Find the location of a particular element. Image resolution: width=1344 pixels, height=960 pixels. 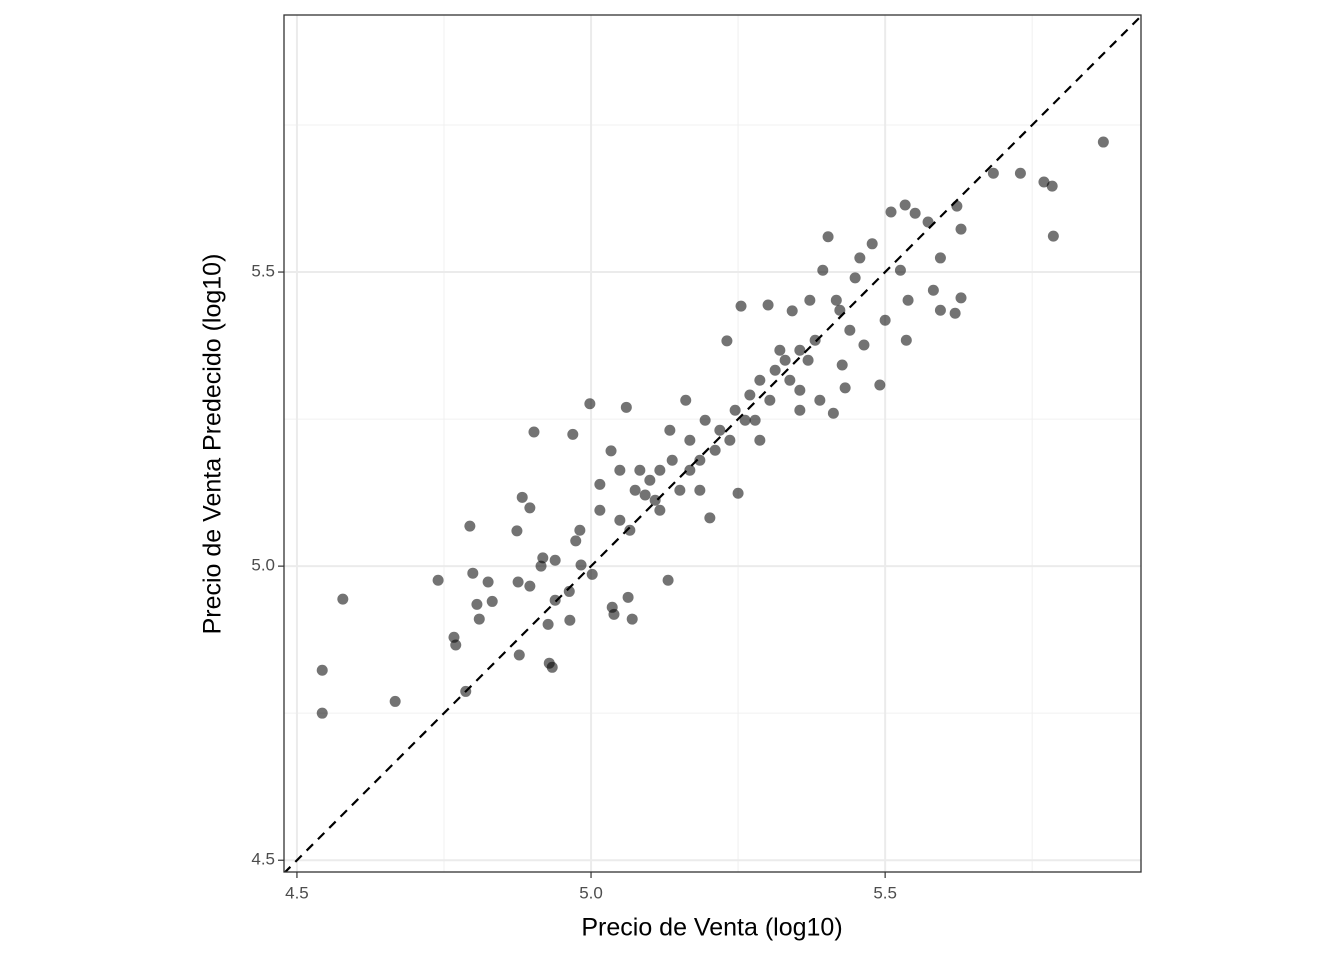

x-tick-label: 5.5 is located at coordinates (885, 892).